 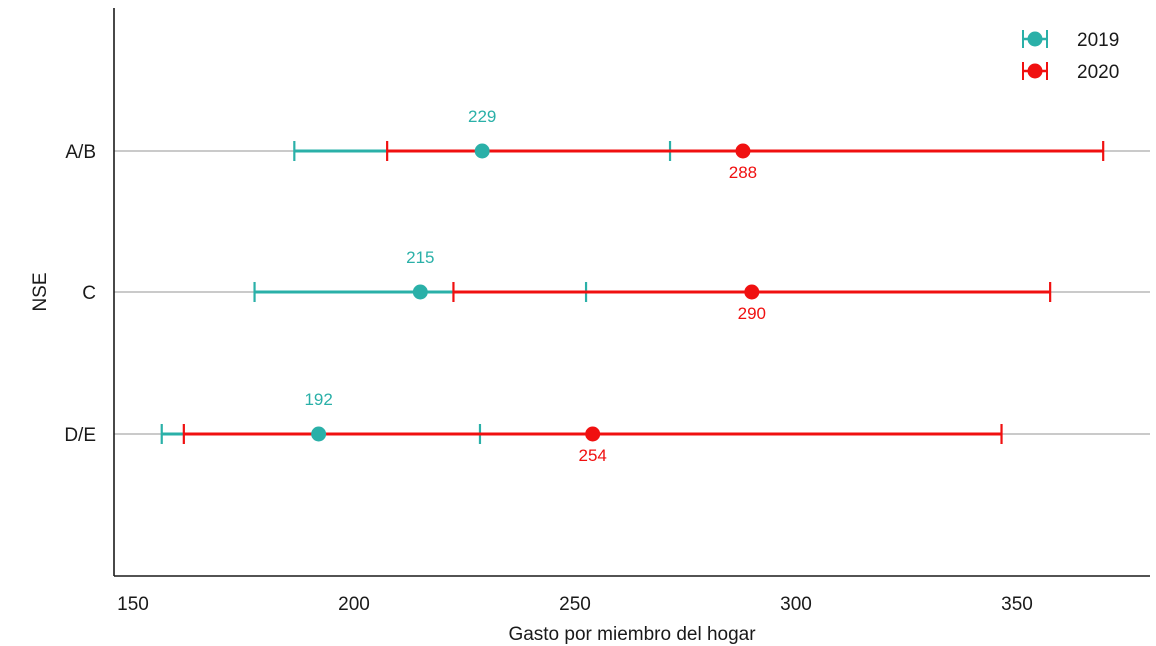 What do you see at coordinates (420, 257) in the screenshot?
I see `data-label: 215` at bounding box center [420, 257].